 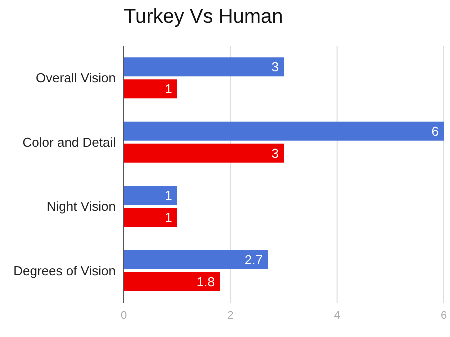 What do you see at coordinates (444, 316) in the screenshot?
I see `x-tick-label: 6` at bounding box center [444, 316].